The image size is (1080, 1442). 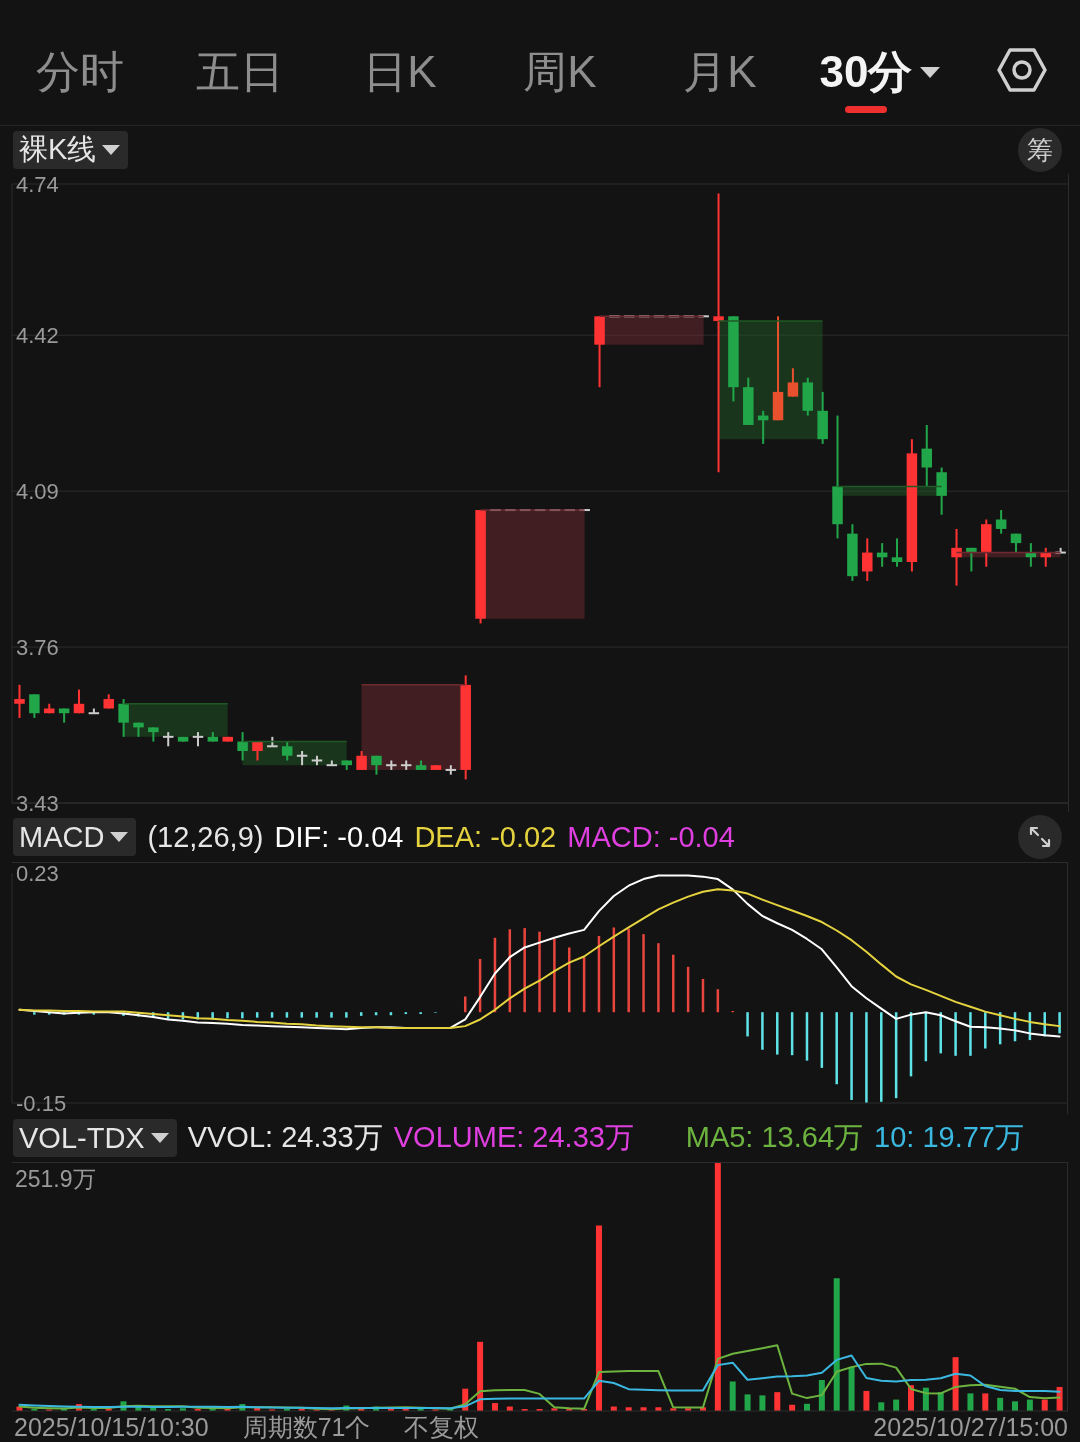 I want to click on text: 日K, so click(x=400, y=72).